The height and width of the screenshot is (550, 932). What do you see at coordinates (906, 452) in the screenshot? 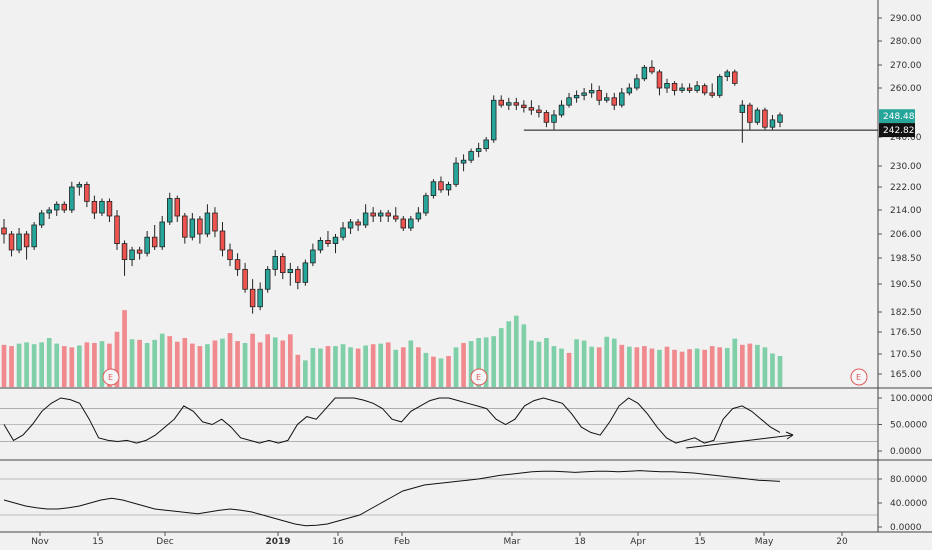
I see `osc-tick-label: 0.0000` at bounding box center [906, 452].